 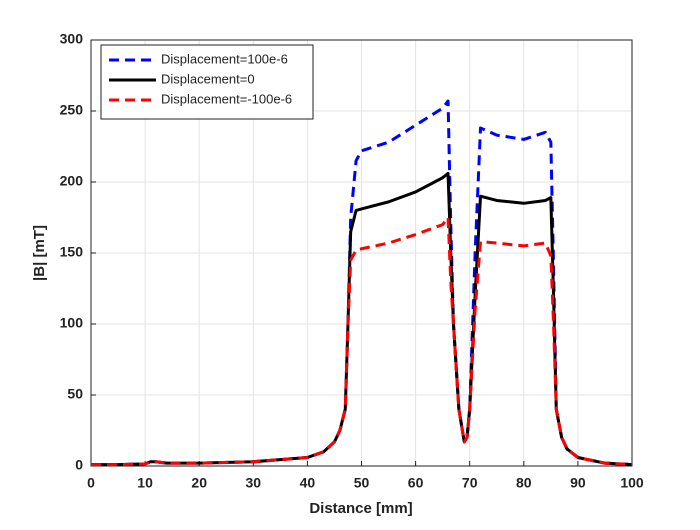 I want to click on x-axis-label: Distance [mm], so click(x=360, y=508).